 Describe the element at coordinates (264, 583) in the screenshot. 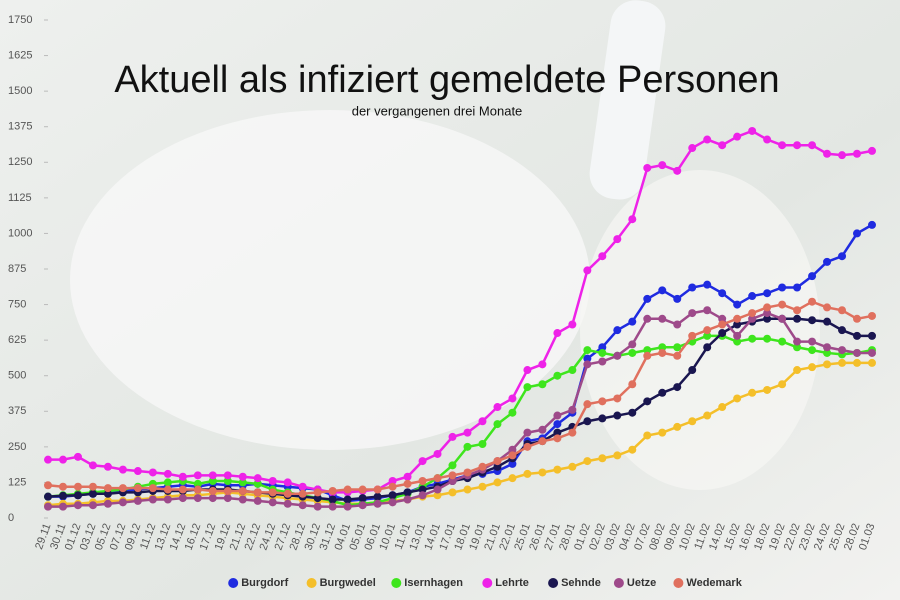

I see `legend-label: Burgdorf` at that location.